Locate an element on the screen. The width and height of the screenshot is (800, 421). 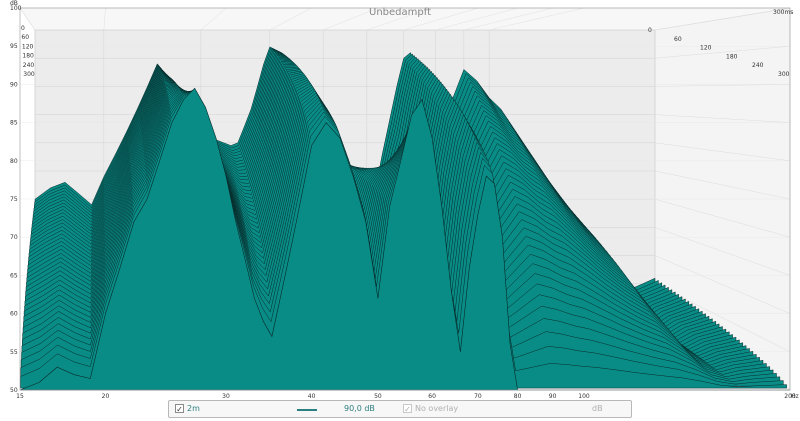
x-tick-label: 200 is located at coordinates (790, 396).